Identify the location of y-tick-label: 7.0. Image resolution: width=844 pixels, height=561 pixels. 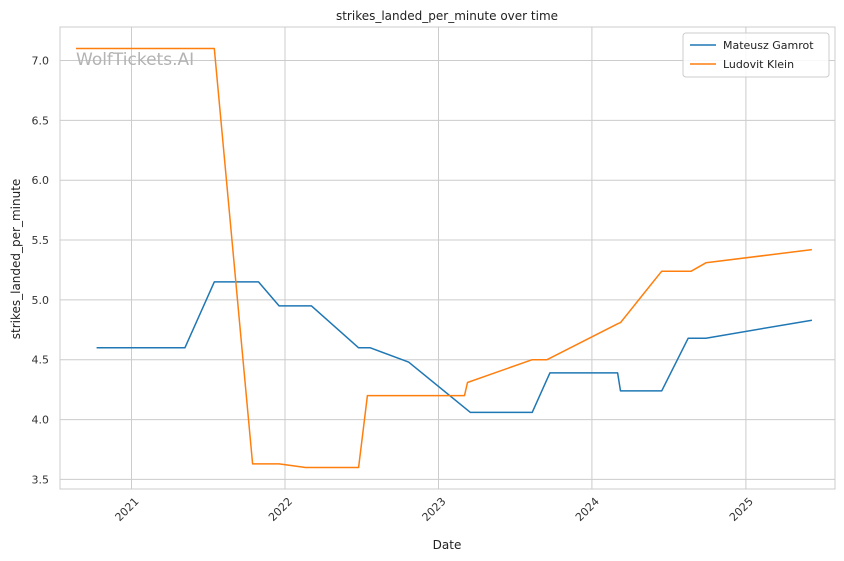
(41, 61).